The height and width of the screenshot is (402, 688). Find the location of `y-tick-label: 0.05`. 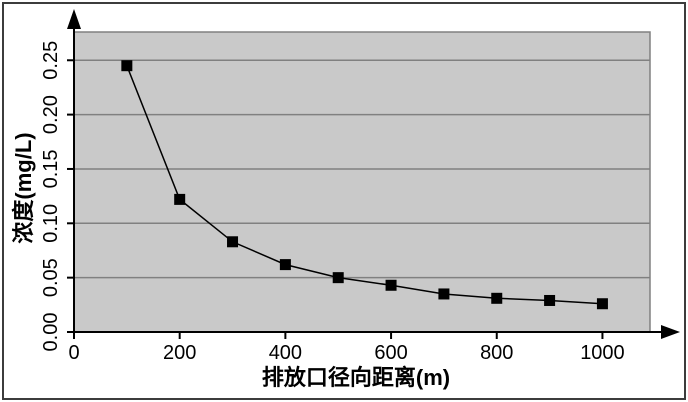

y-tick-label: 0.05 is located at coordinates (51, 277).